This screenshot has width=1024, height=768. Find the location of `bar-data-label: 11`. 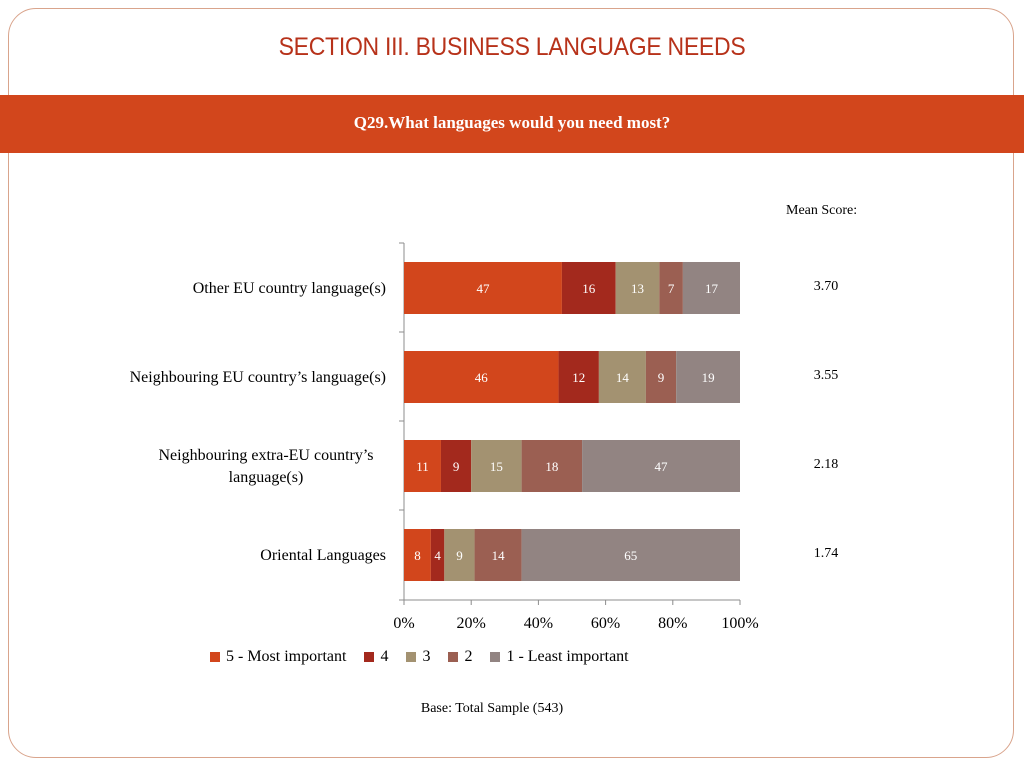

bar-data-label: 11 is located at coordinates (422, 466).